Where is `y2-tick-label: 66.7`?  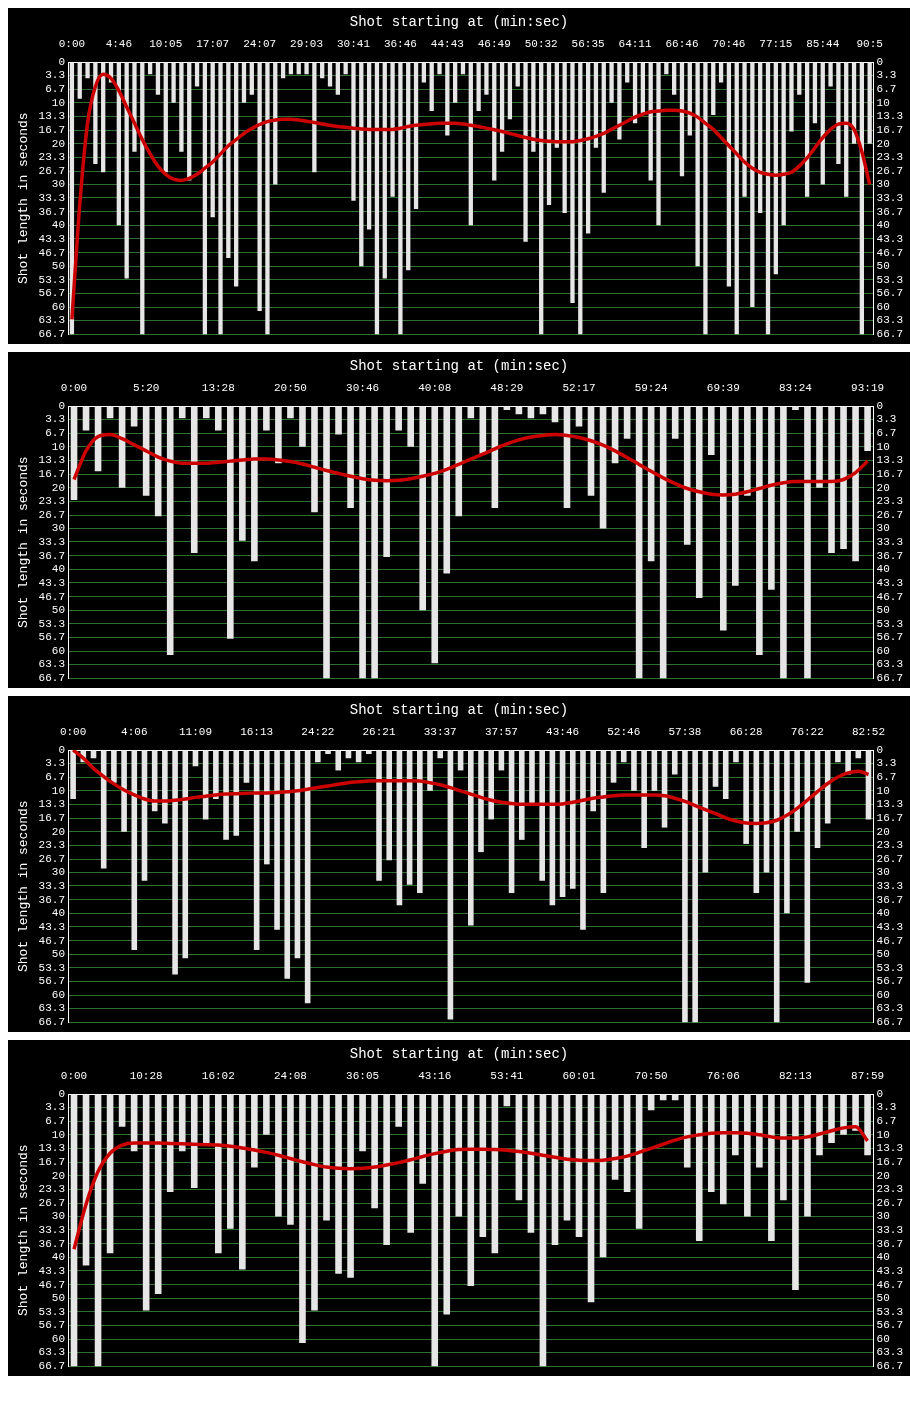
y2-tick-label: 66.7 is located at coordinates (889, 678).